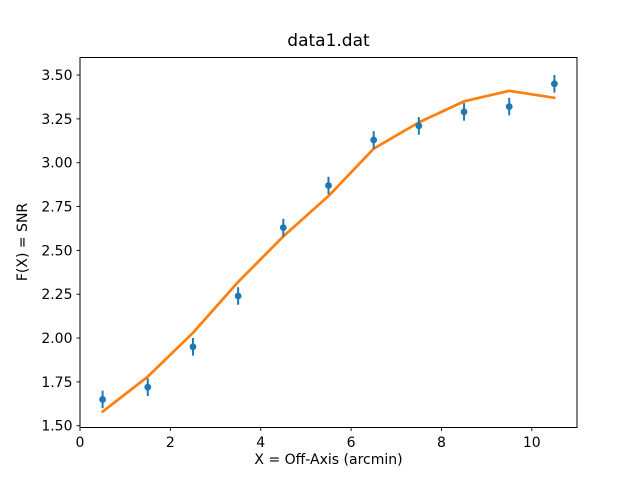 The image size is (640, 480). Describe the element at coordinates (80, 443) in the screenshot. I see `x-tick-label: 0` at that location.